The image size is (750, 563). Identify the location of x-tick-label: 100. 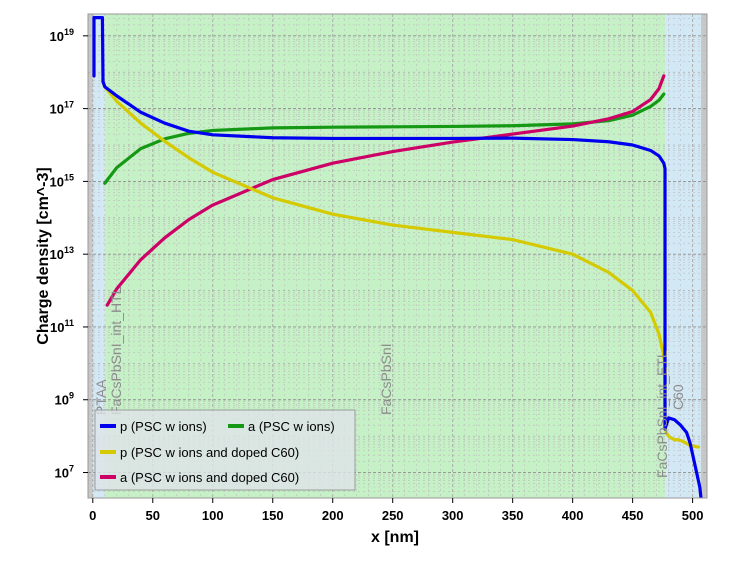
(213, 515).